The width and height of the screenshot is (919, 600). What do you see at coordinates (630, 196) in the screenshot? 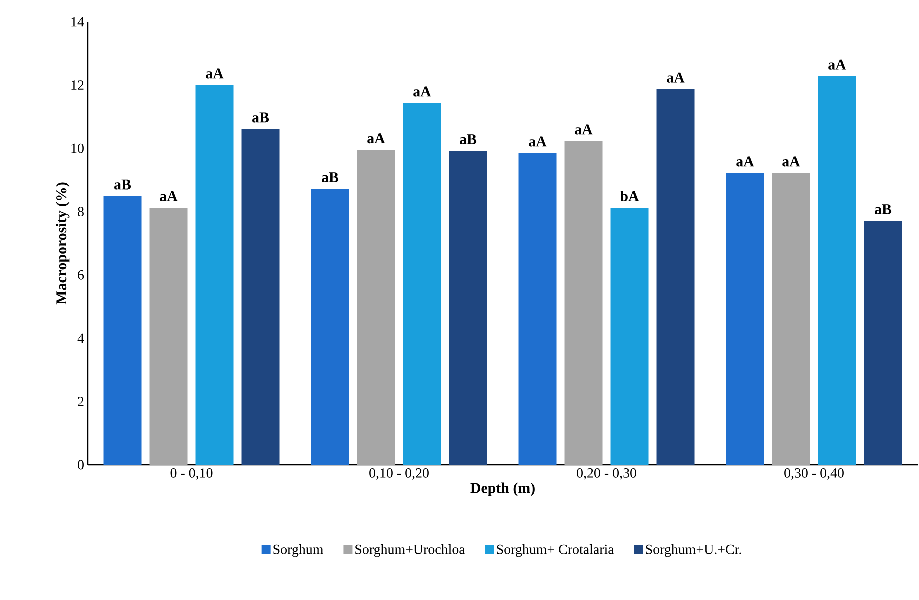
I see `data-label: bA` at bounding box center [630, 196].